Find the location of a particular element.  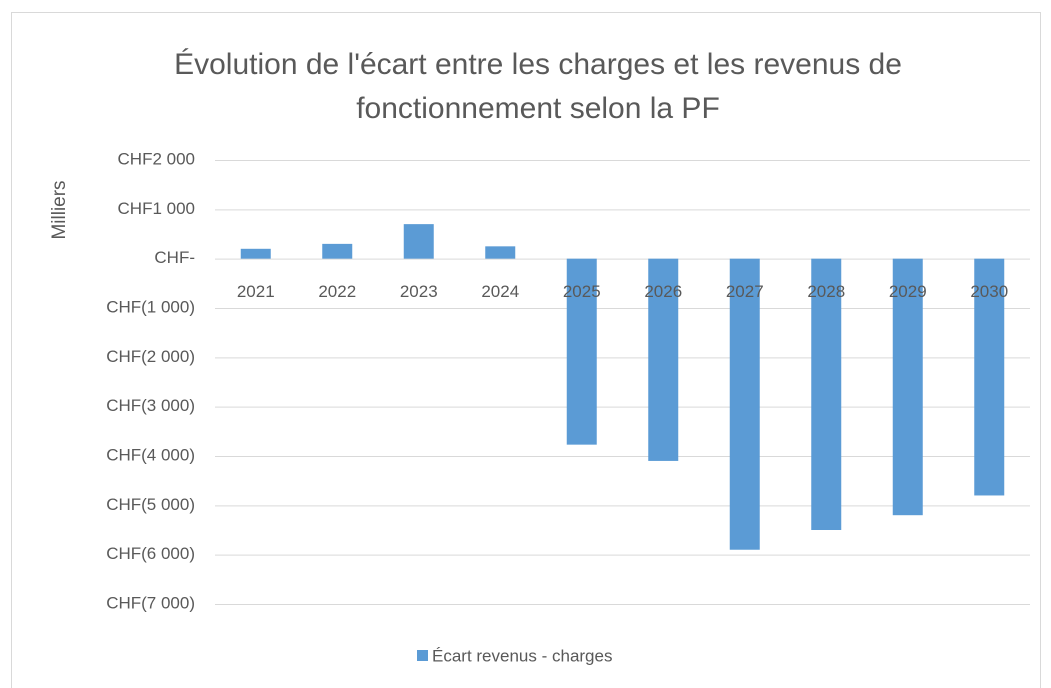

x-tick-label: 2023 is located at coordinates (419, 291).